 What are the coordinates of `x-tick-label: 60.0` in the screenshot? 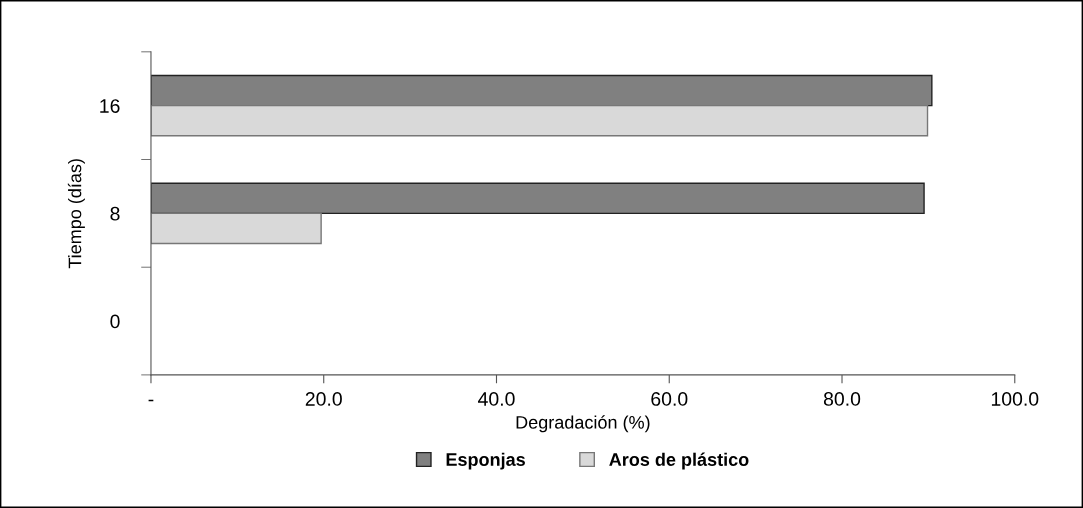 It's located at (669, 399).